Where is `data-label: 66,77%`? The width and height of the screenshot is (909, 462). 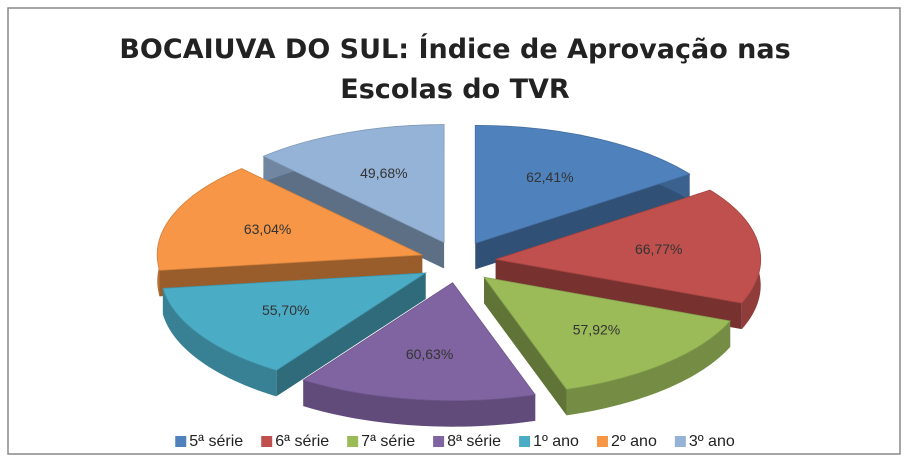 data-label: 66,77% is located at coordinates (658, 249).